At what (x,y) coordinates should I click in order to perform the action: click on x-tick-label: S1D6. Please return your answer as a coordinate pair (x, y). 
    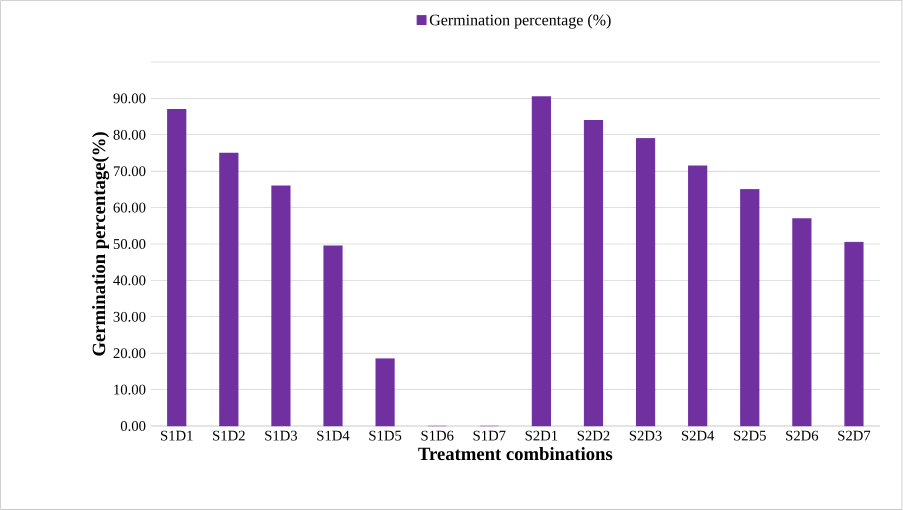
    Looking at the image, I should click on (437, 435).